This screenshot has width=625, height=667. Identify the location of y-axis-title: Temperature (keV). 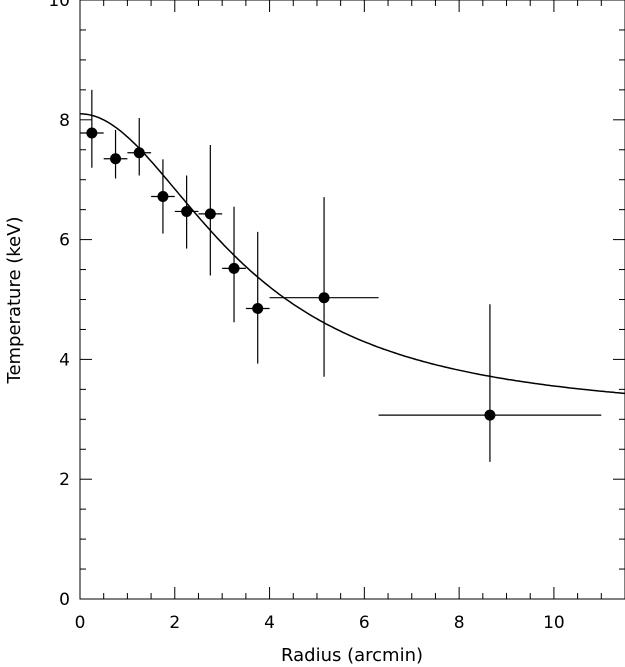
(14, 301).